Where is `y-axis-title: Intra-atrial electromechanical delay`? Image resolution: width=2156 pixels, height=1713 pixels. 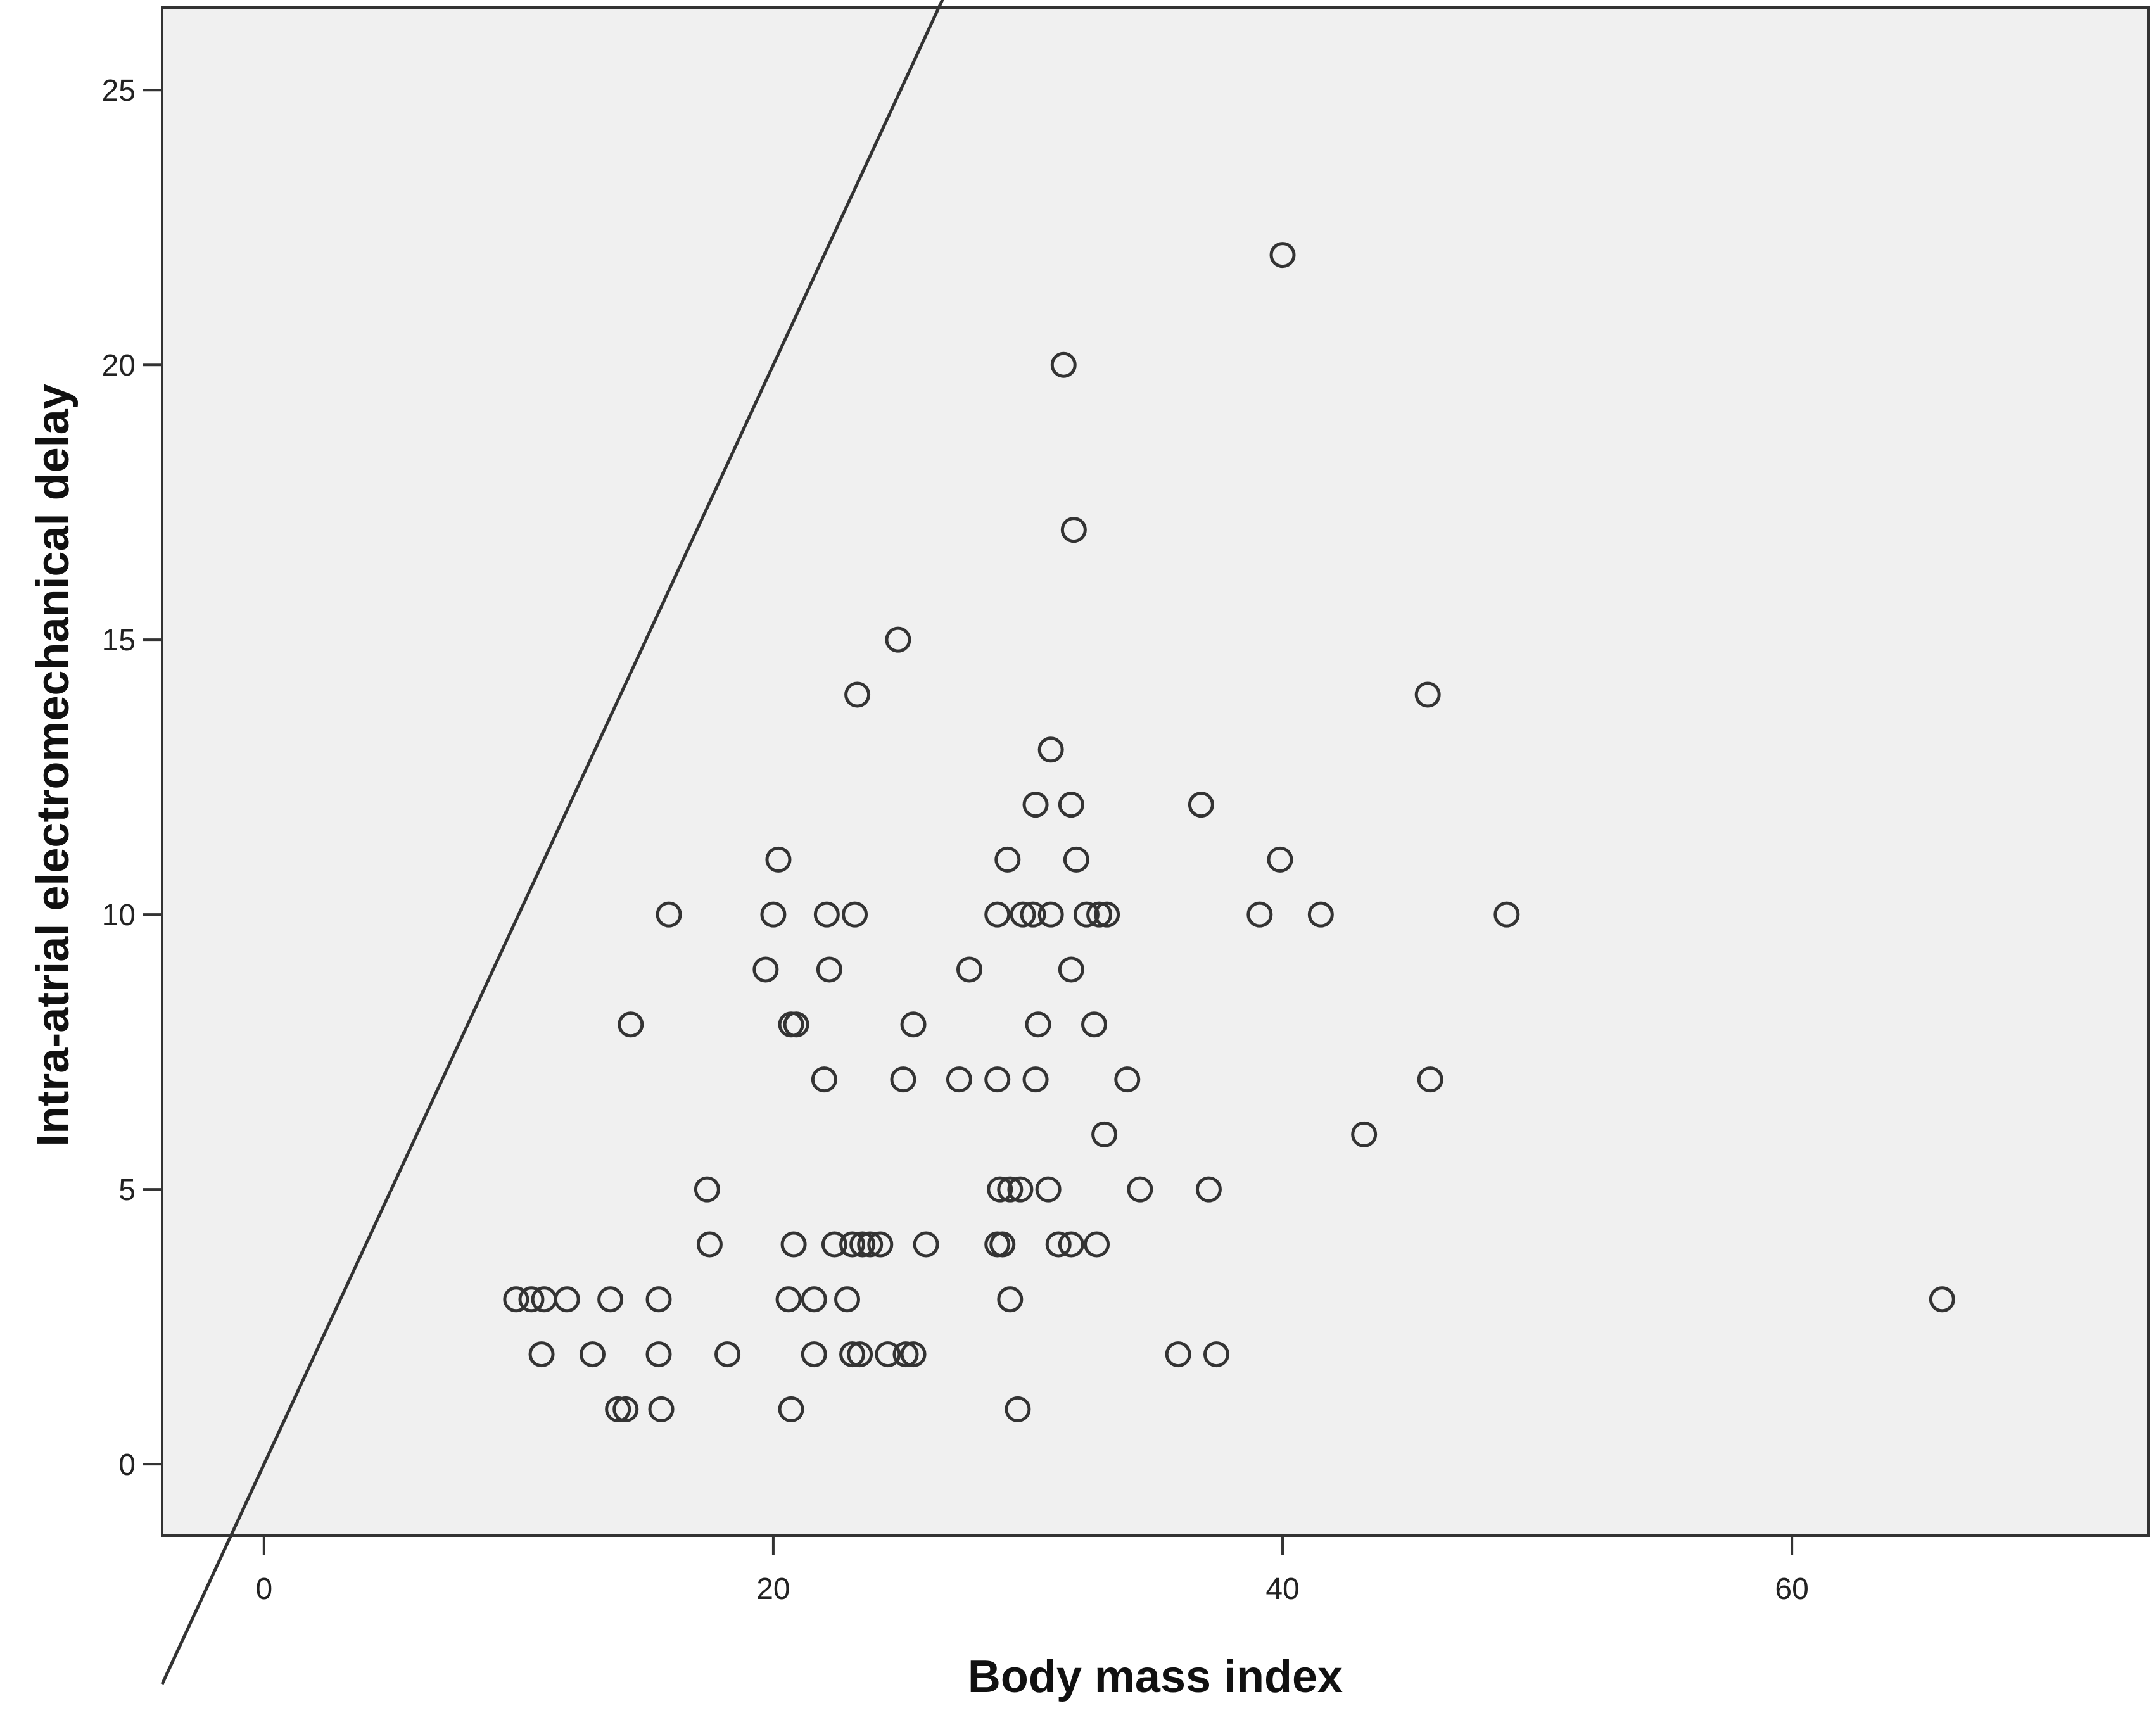 y-axis-title: Intra-atrial electromechanical delay is located at coordinates (53, 765).